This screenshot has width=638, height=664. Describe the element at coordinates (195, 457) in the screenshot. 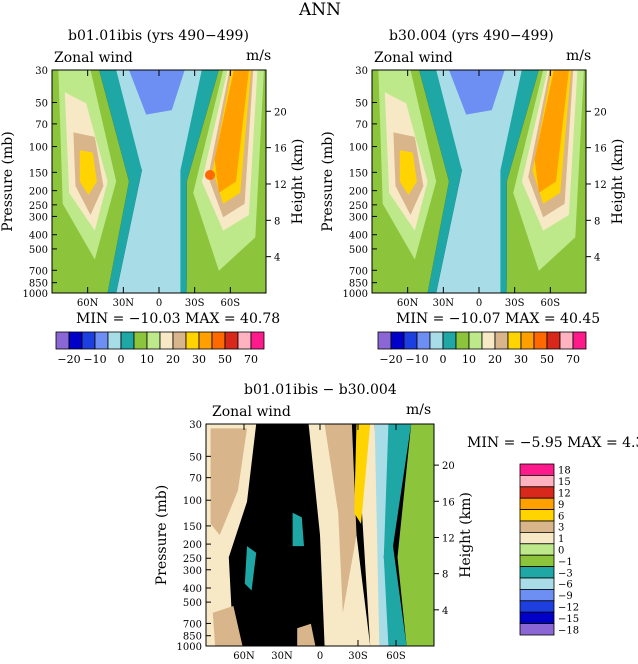

I see `panel3-ytick-label: 50` at that location.